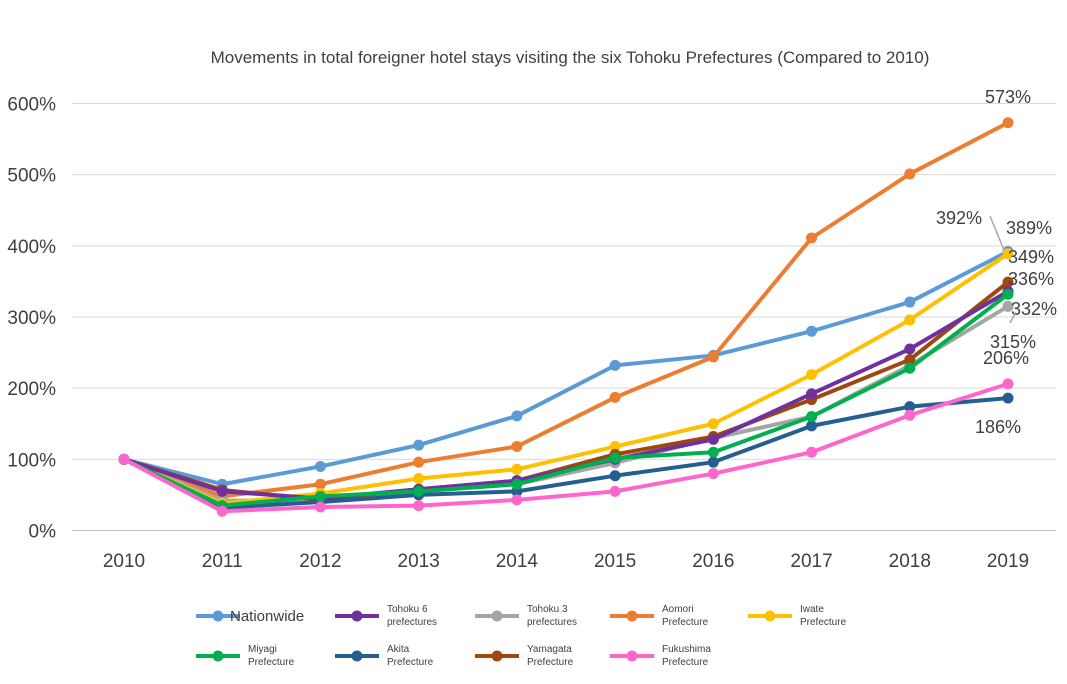 The width and height of the screenshot is (1067, 684). I want to click on legend-item-nationwide: Nationwide, so click(250, 616).